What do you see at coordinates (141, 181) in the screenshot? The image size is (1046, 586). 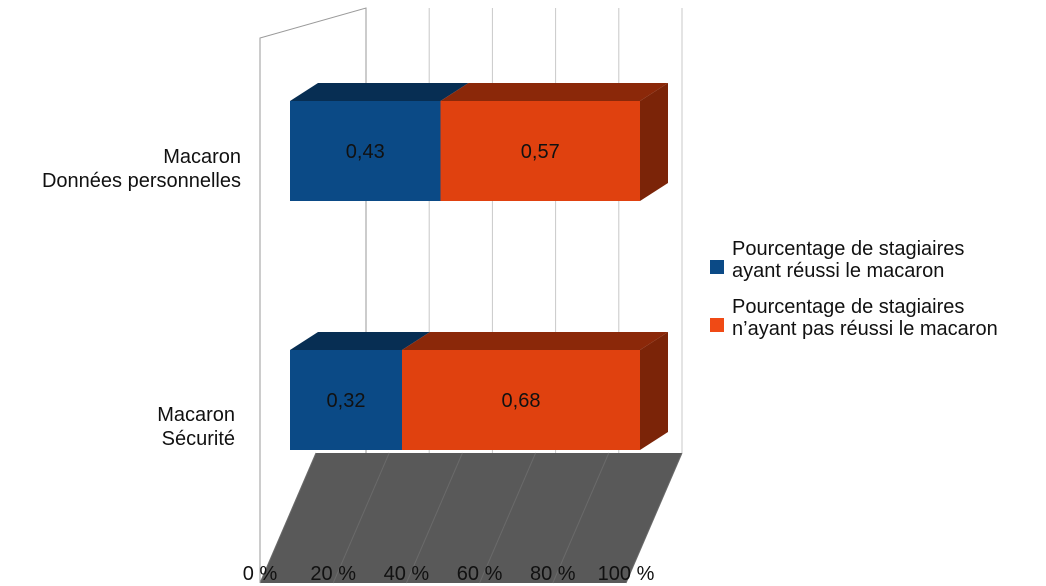 I see `category-label-line: Données personnelles` at bounding box center [141, 181].